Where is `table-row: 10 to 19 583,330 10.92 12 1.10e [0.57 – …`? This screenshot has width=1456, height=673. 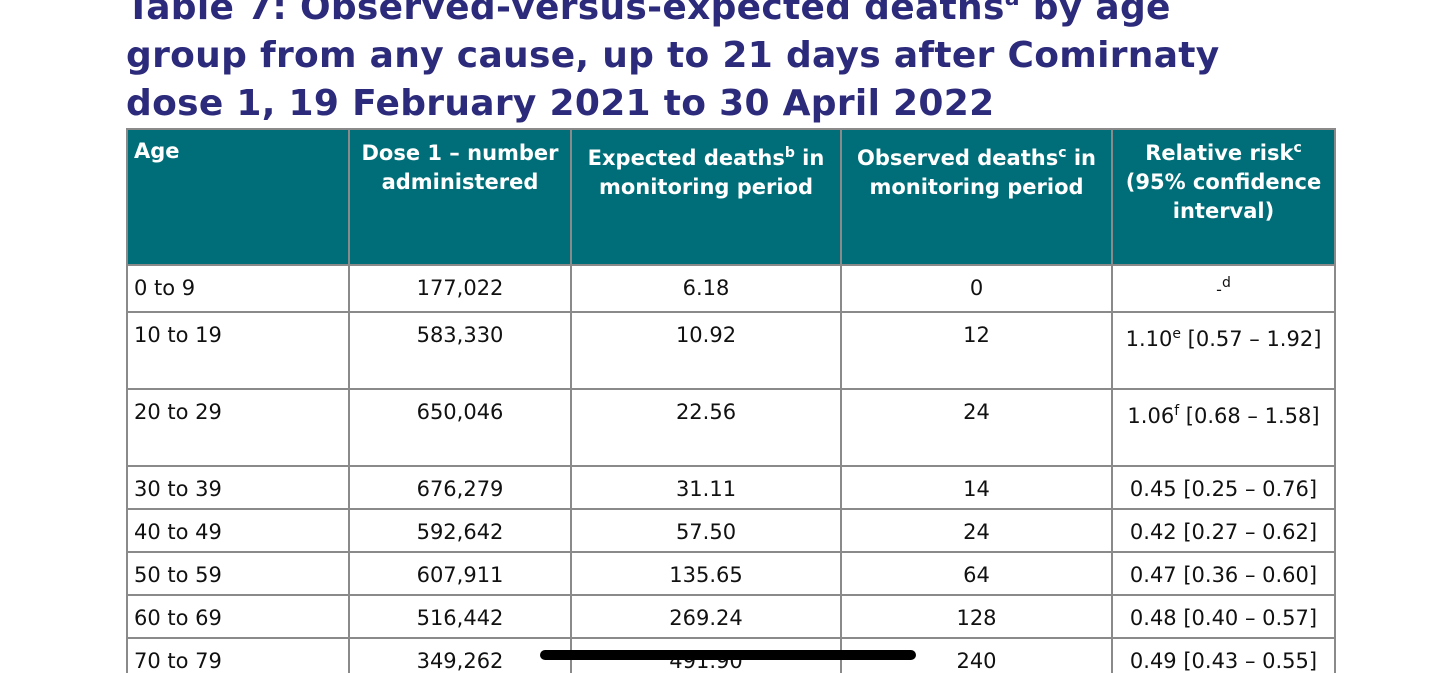 table-row: 10 to 19 583,330 10.92 12 1.10e [0.57 – … is located at coordinates (731, 350).